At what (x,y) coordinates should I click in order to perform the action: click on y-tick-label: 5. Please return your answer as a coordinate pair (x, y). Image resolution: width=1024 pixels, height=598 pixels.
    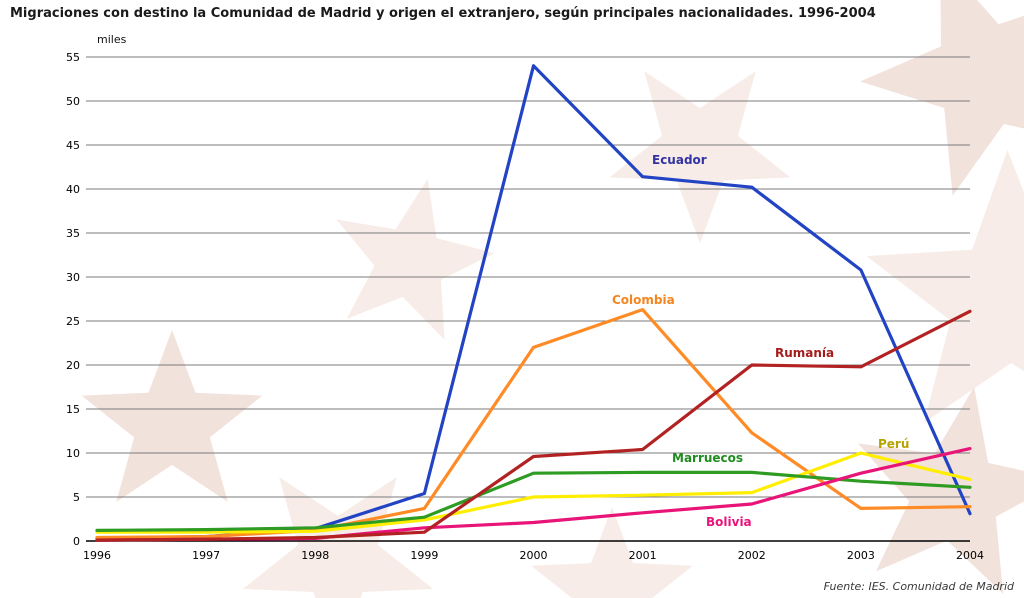
    Looking at the image, I should click on (76, 497).